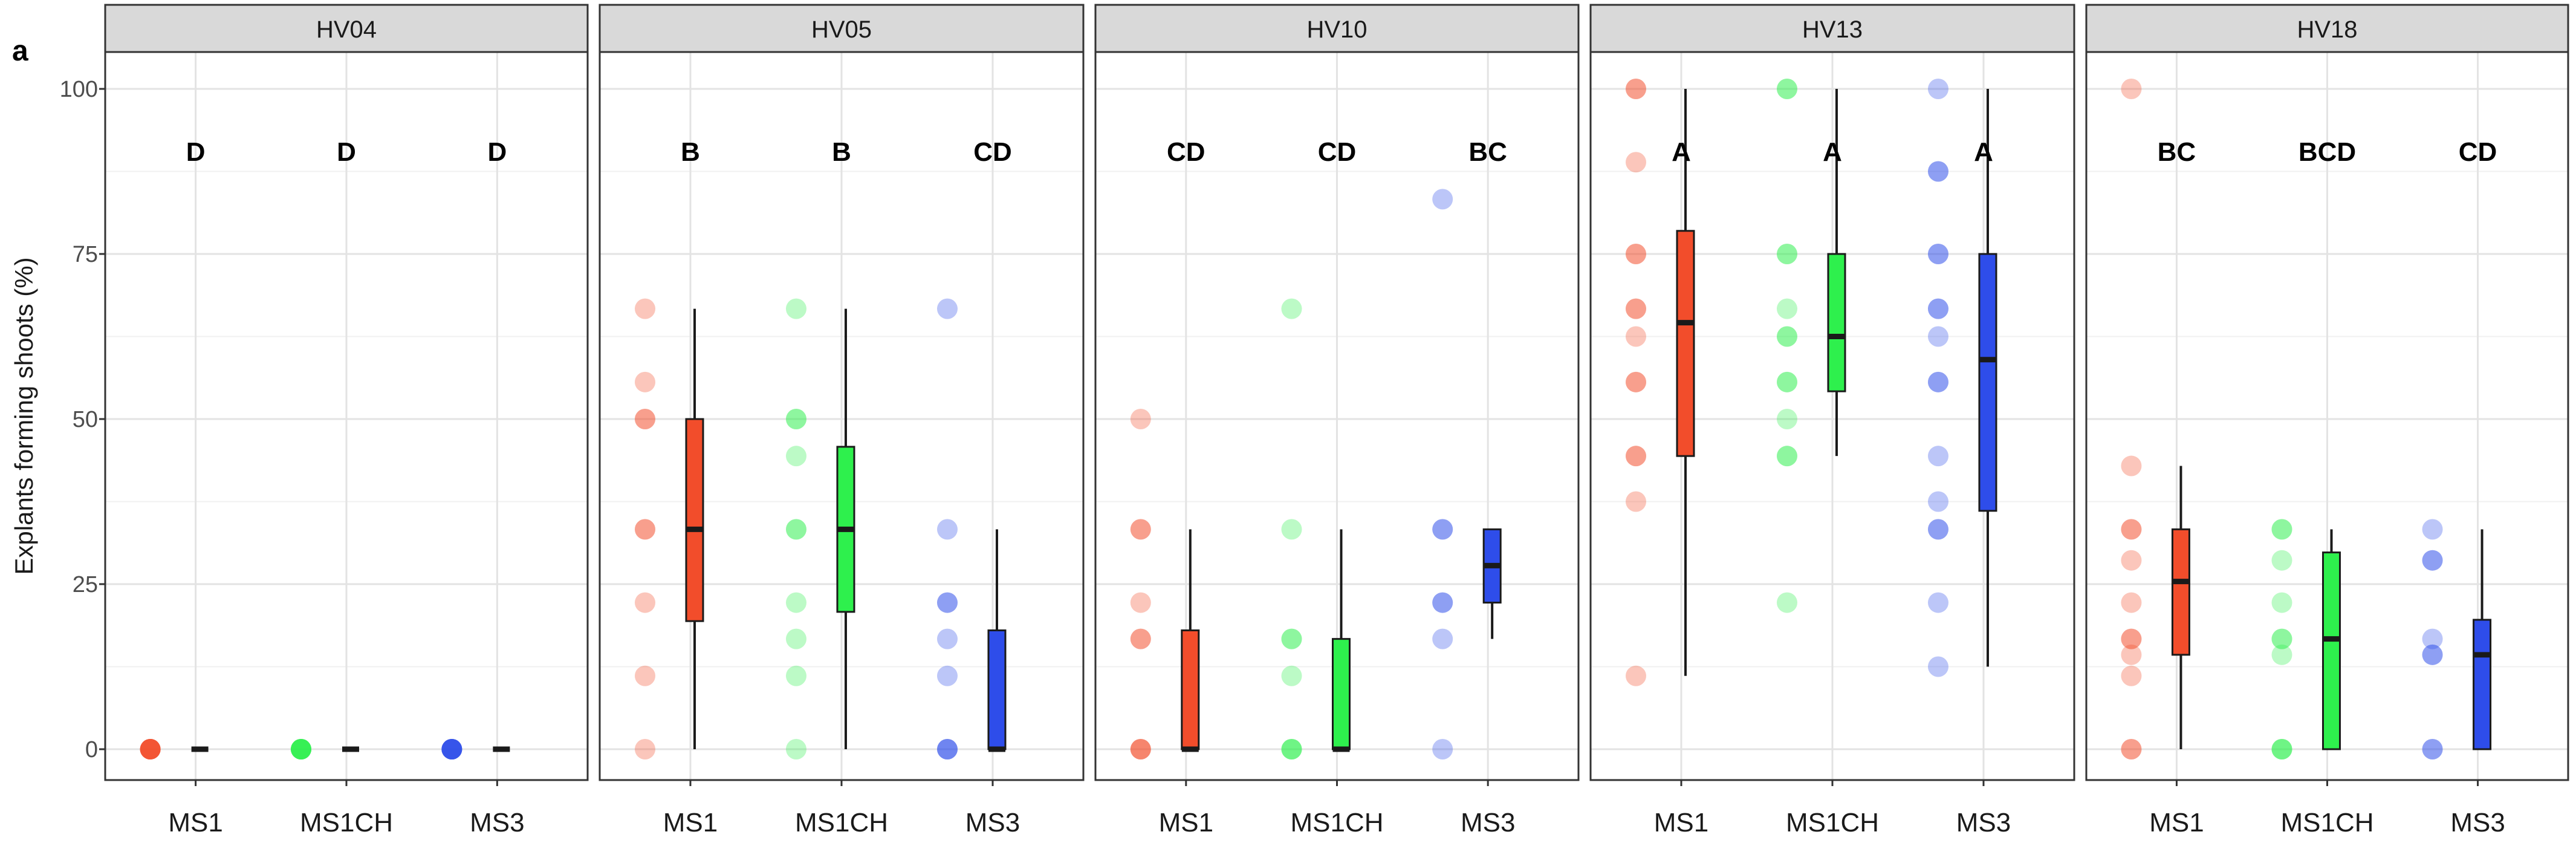 The image size is (2576, 852). I want to click on x-tick-label-hv04-ms1: MS1, so click(195, 822).